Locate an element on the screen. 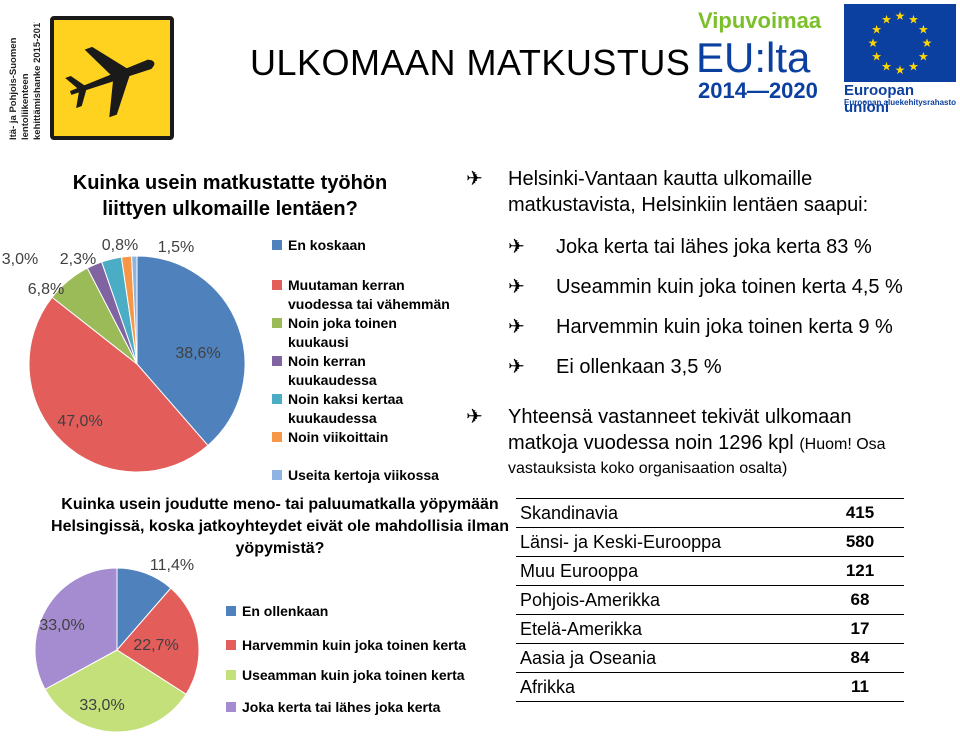  value-cell: 415 is located at coordinates (860, 513).